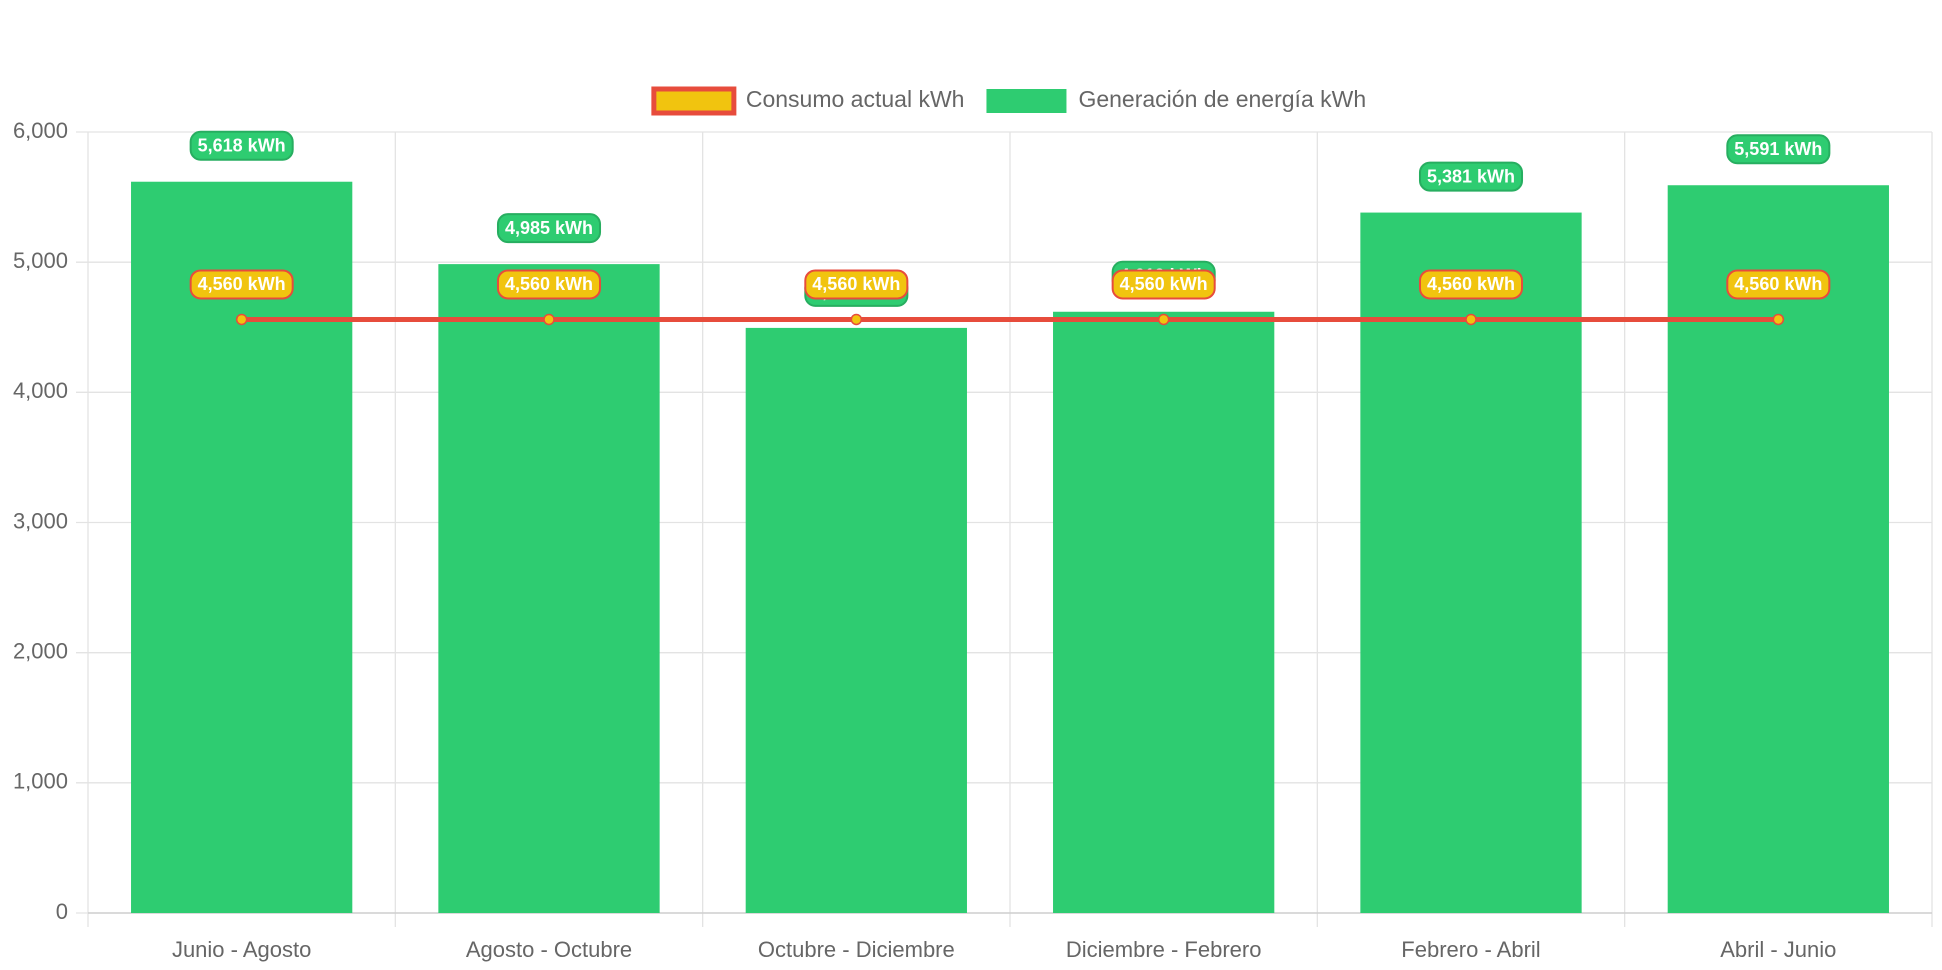  Describe the element at coordinates (1164, 949) in the screenshot. I see `x-tick-label: Diciembre - Febrero` at that location.